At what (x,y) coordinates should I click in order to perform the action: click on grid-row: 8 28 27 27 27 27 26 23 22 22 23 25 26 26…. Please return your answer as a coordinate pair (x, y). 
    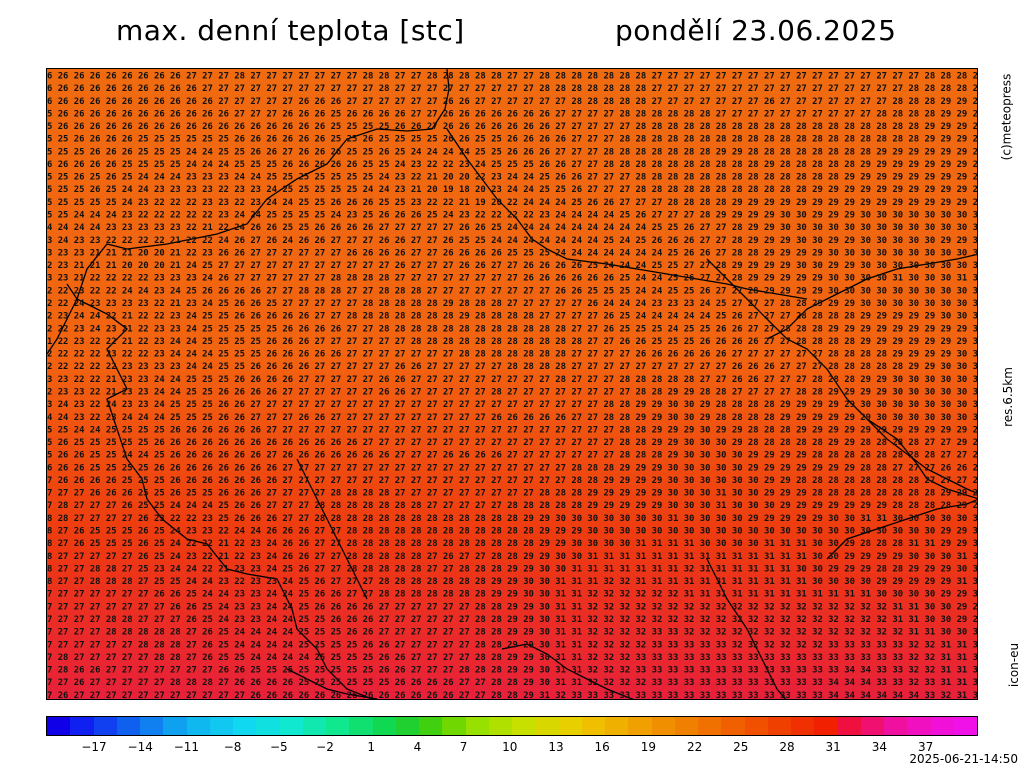
    Looking at the image, I should click on (512, 518).